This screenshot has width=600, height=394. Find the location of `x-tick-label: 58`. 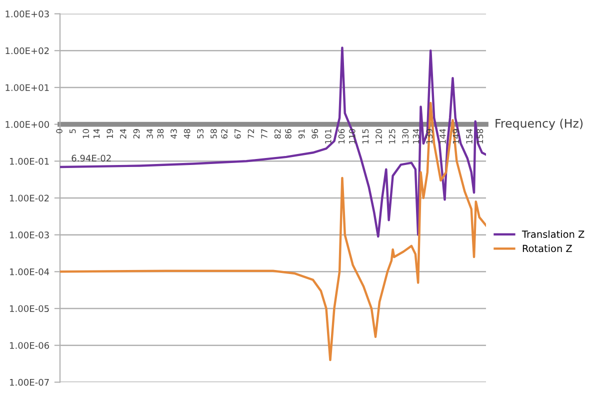

x-tick-label: 58 is located at coordinates (213, 133).